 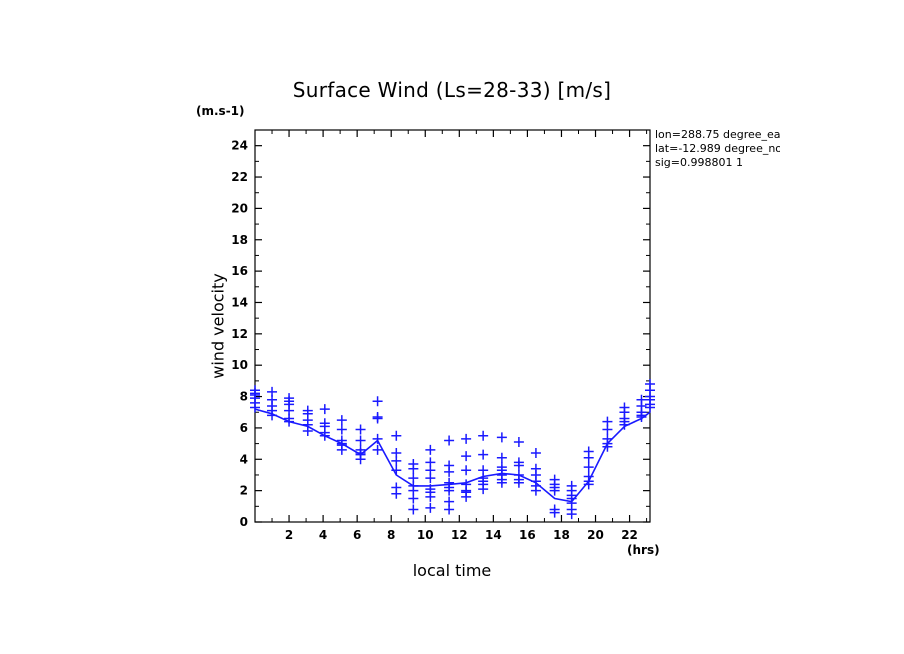 I want to click on y-tick-label: 18, so click(x=239, y=240).